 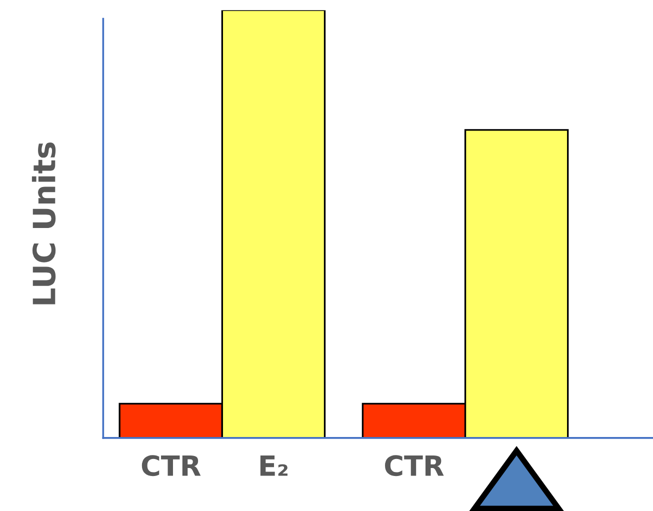 I want to click on x-tick-label: E₂, so click(x=274, y=465).